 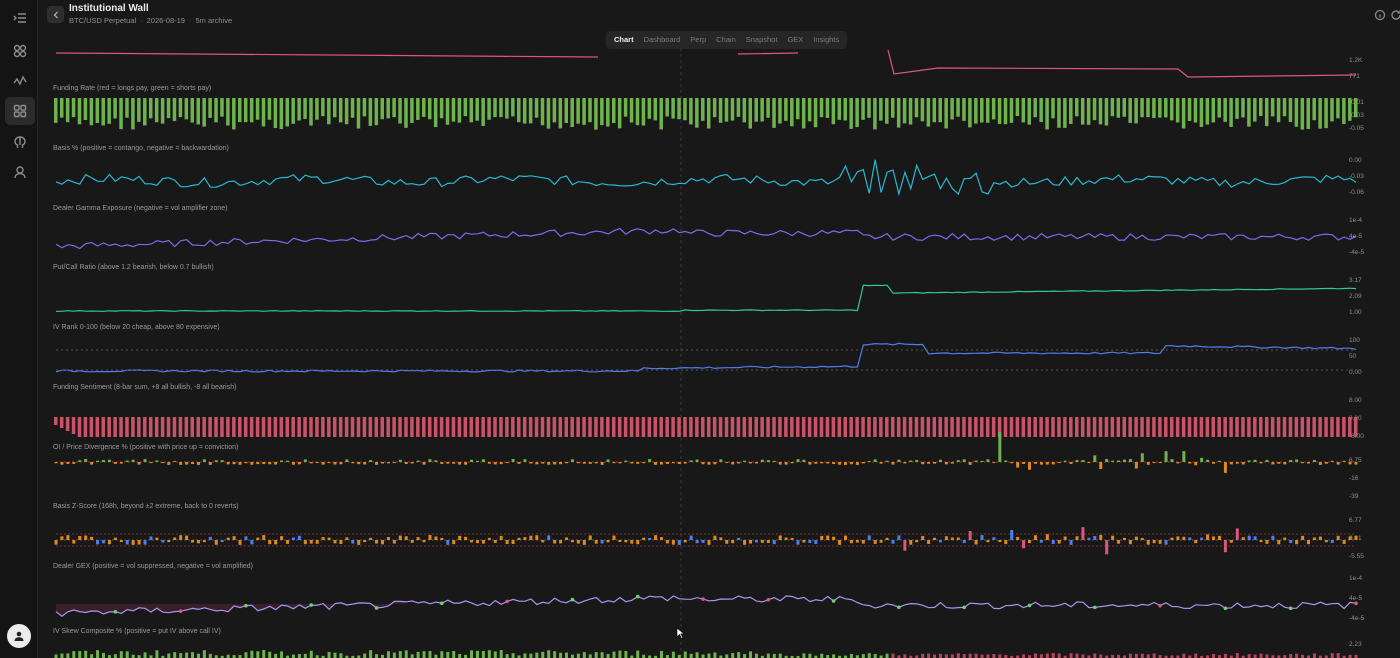 What do you see at coordinates (768, 53) in the screenshot?
I see `oi-series-mid` at bounding box center [768, 53].